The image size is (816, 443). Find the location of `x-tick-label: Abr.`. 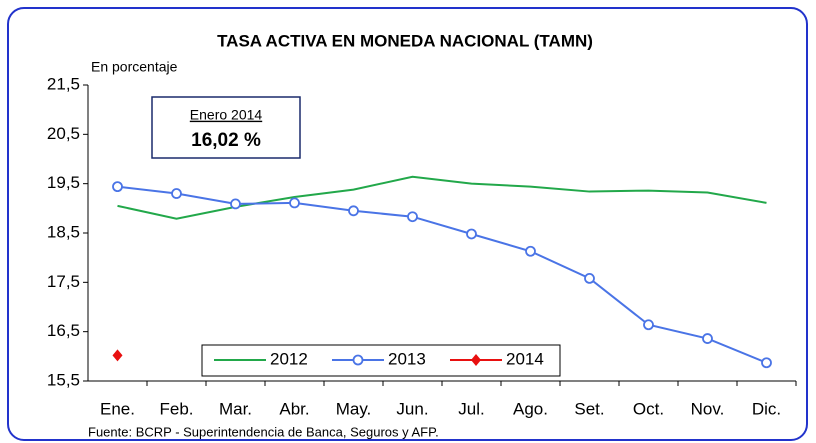

x-tick-label: Abr. is located at coordinates (294, 408).